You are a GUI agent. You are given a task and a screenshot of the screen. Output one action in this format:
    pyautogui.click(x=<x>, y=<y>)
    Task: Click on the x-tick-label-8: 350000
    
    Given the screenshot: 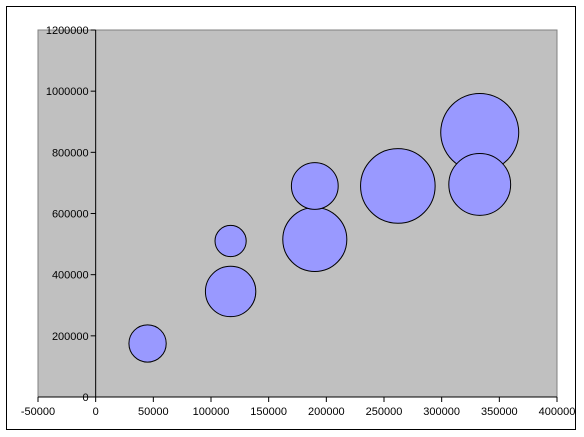 What is the action you would take?
    pyautogui.click(x=499, y=412)
    